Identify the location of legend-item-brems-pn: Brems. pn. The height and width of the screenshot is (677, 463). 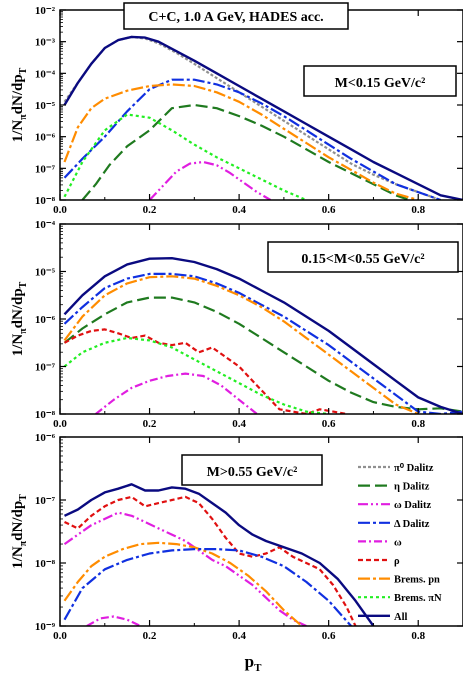
(399, 580).